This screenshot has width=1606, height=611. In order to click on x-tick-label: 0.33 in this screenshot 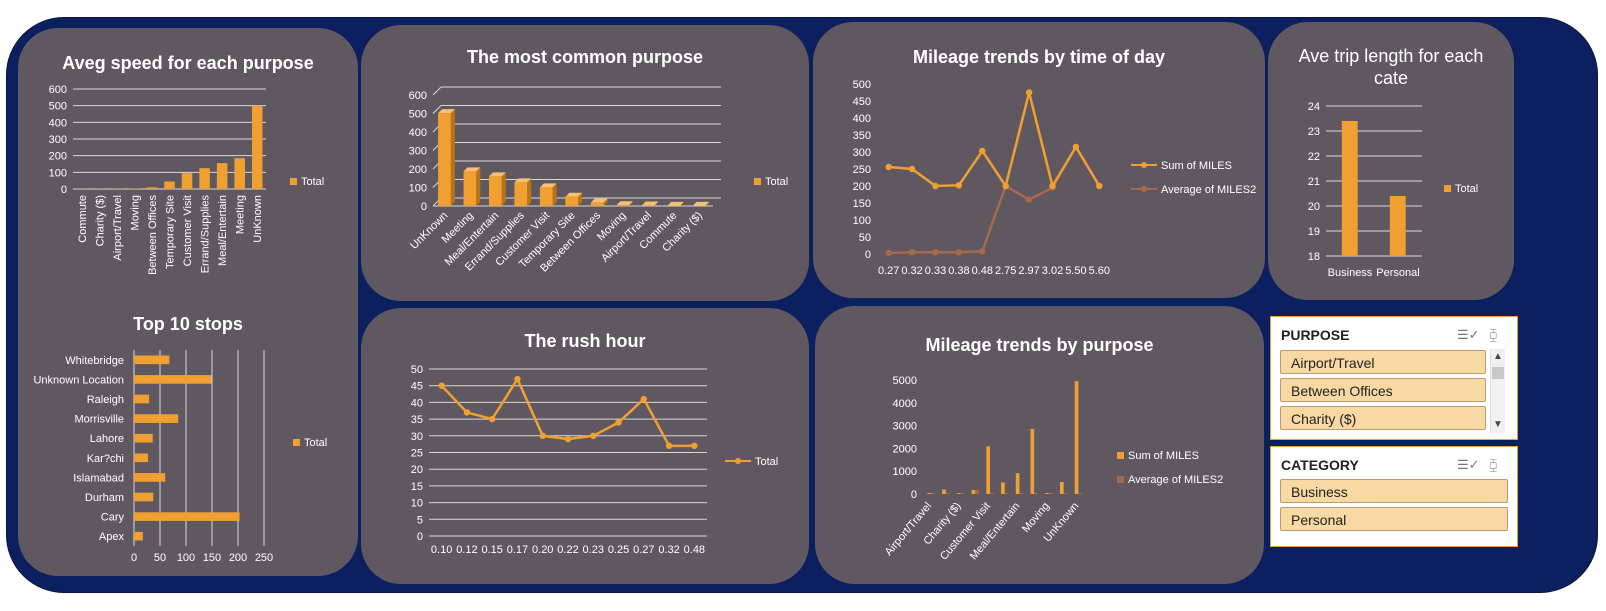, I will do `click(935, 271)`.